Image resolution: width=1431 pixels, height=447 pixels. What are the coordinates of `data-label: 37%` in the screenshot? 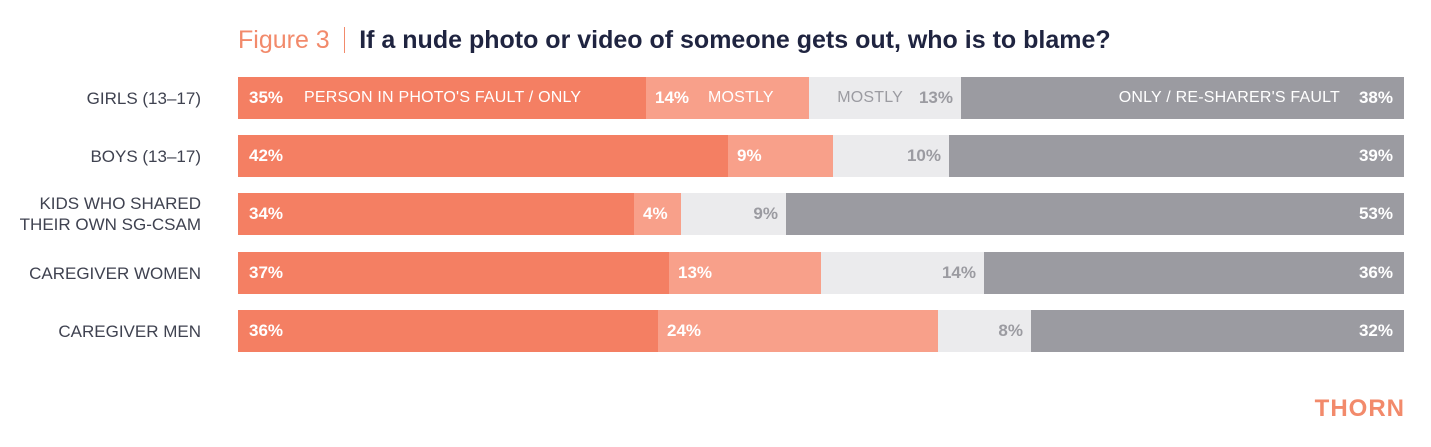 It's located at (266, 272).